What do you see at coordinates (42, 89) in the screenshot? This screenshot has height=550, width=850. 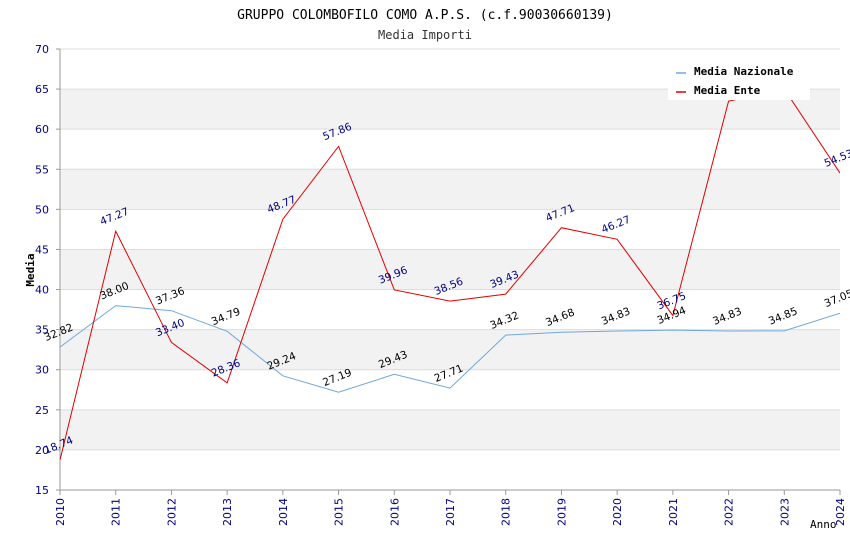 I see `y-tick-label: 65` at bounding box center [42, 89].